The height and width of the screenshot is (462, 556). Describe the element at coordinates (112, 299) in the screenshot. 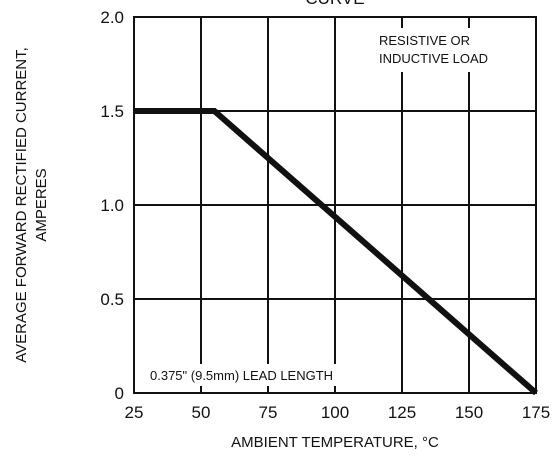

I see `y-tick-label: 0.5` at that location.